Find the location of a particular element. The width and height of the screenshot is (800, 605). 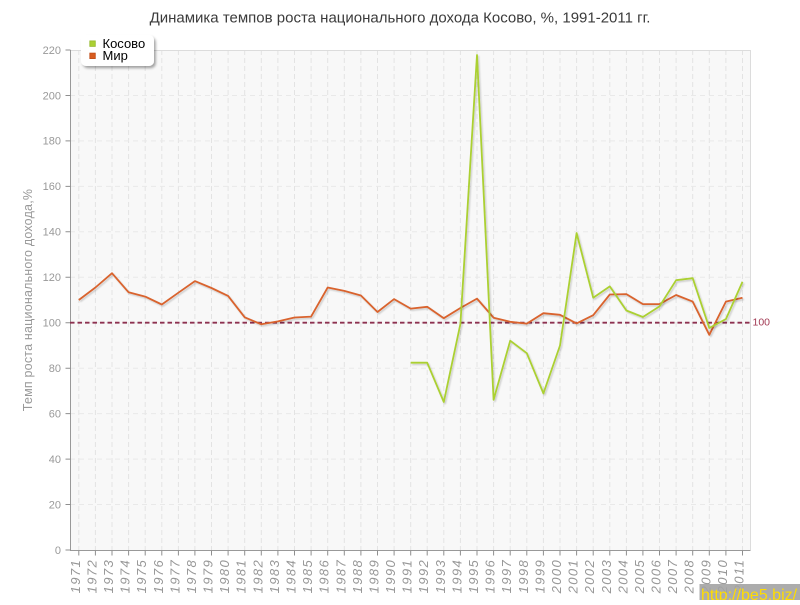

svg-text: 1995 is located at coordinates (473, 576).